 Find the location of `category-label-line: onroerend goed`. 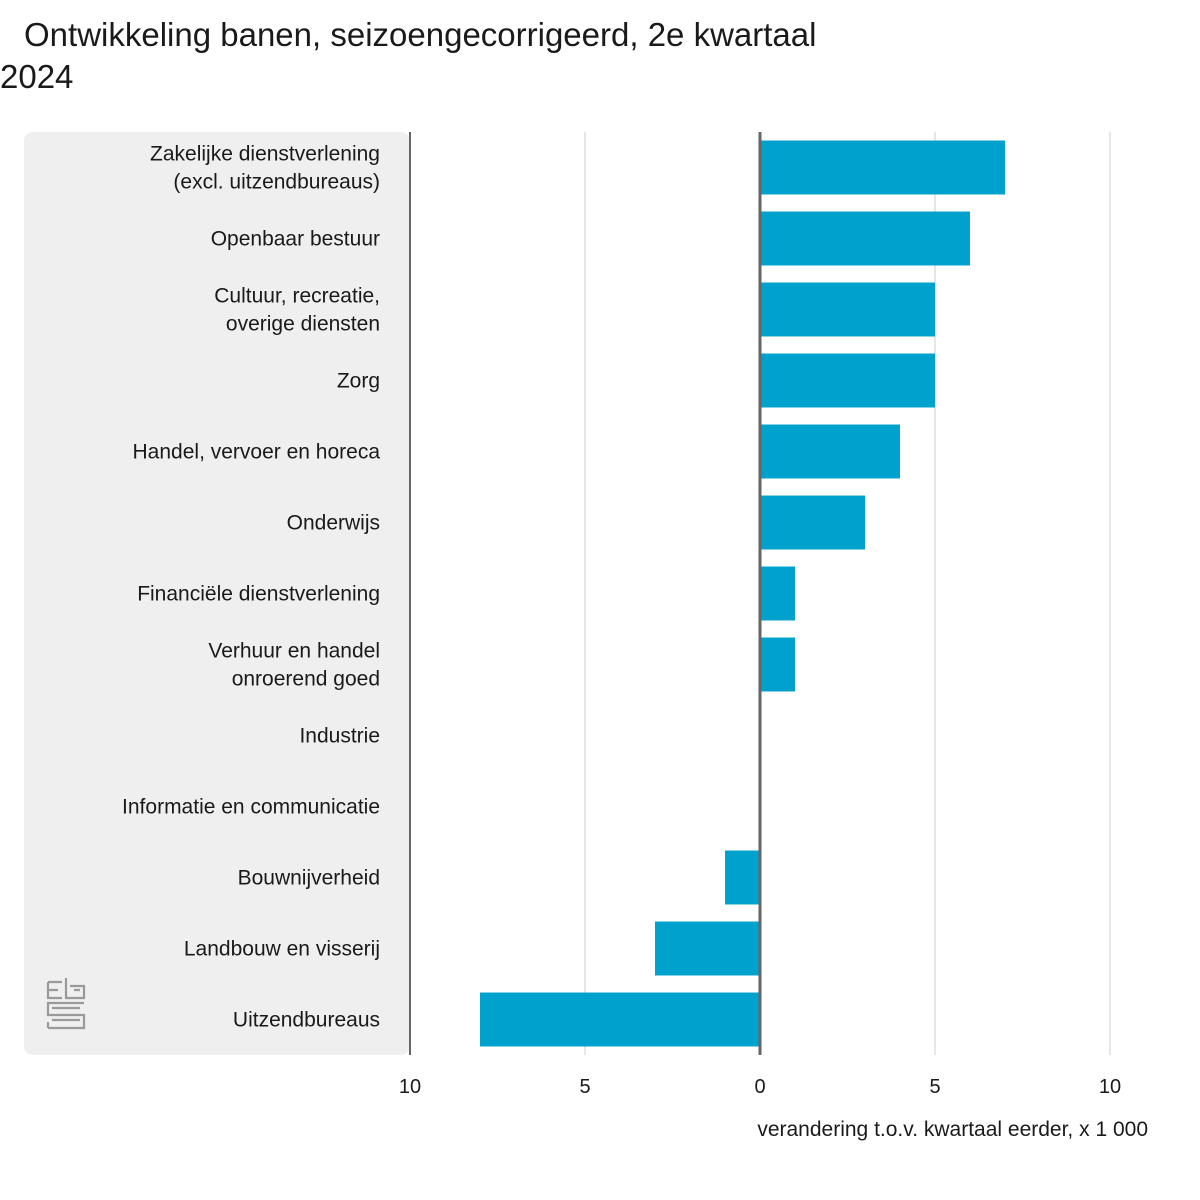

category-label-line: onroerend goed is located at coordinates (306, 679).